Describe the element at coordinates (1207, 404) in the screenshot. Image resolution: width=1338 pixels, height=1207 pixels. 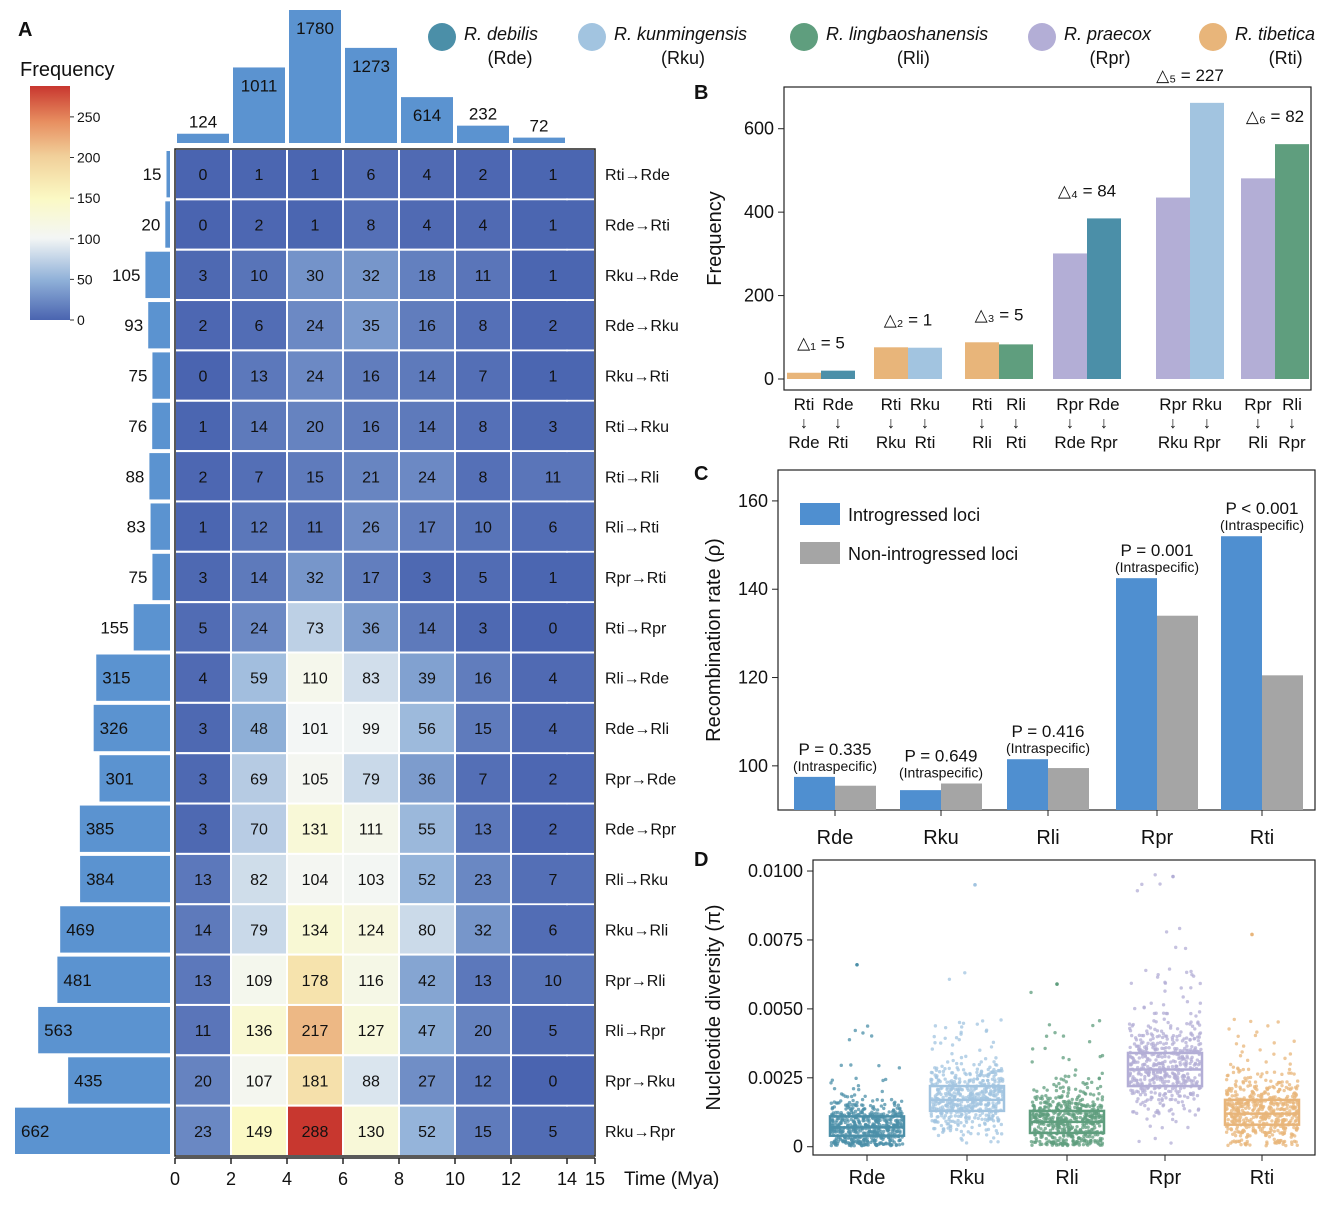
I see `panel-b-bar-label-top: Rku` at that location.